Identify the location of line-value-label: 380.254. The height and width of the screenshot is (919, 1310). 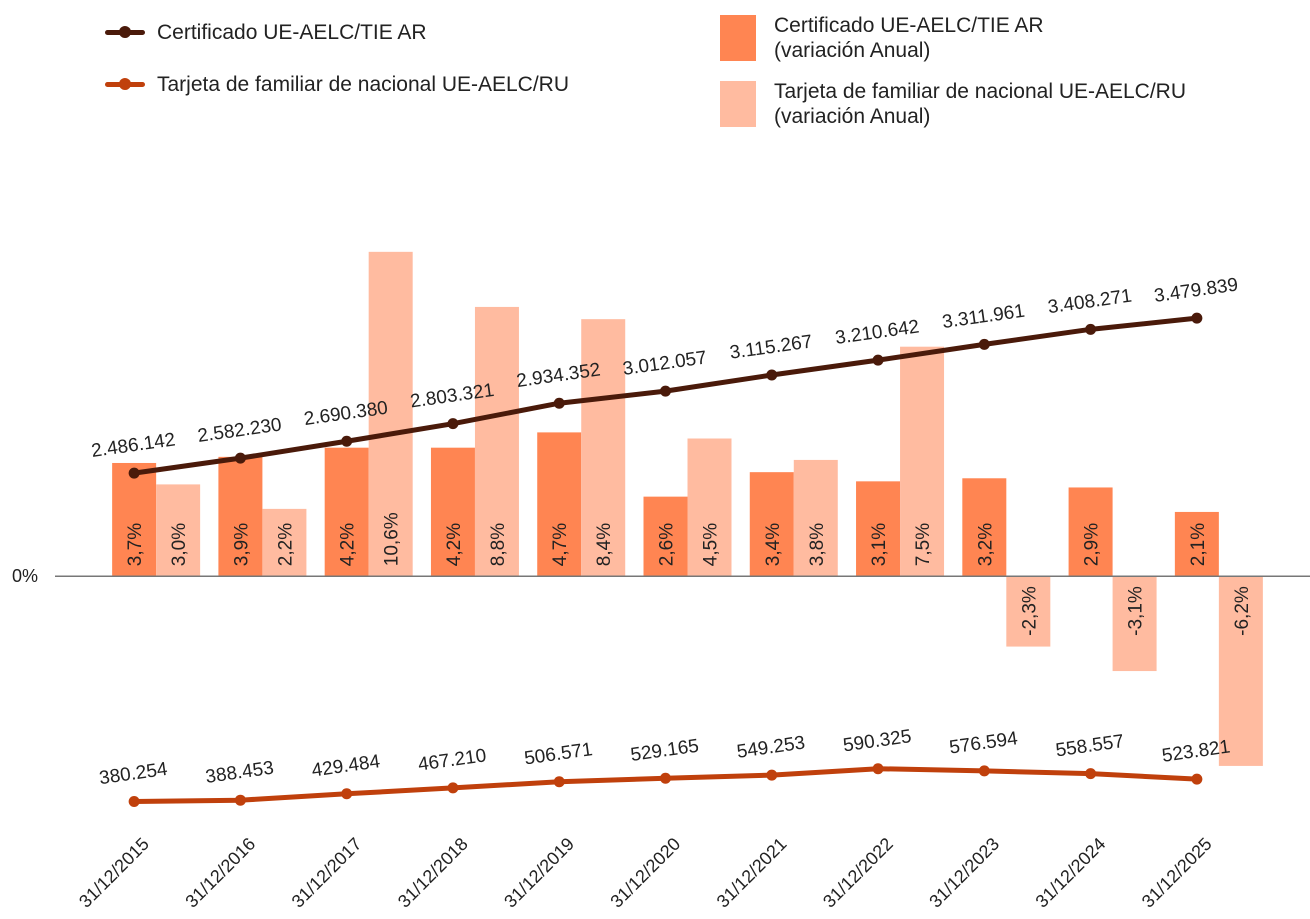
(133, 774).